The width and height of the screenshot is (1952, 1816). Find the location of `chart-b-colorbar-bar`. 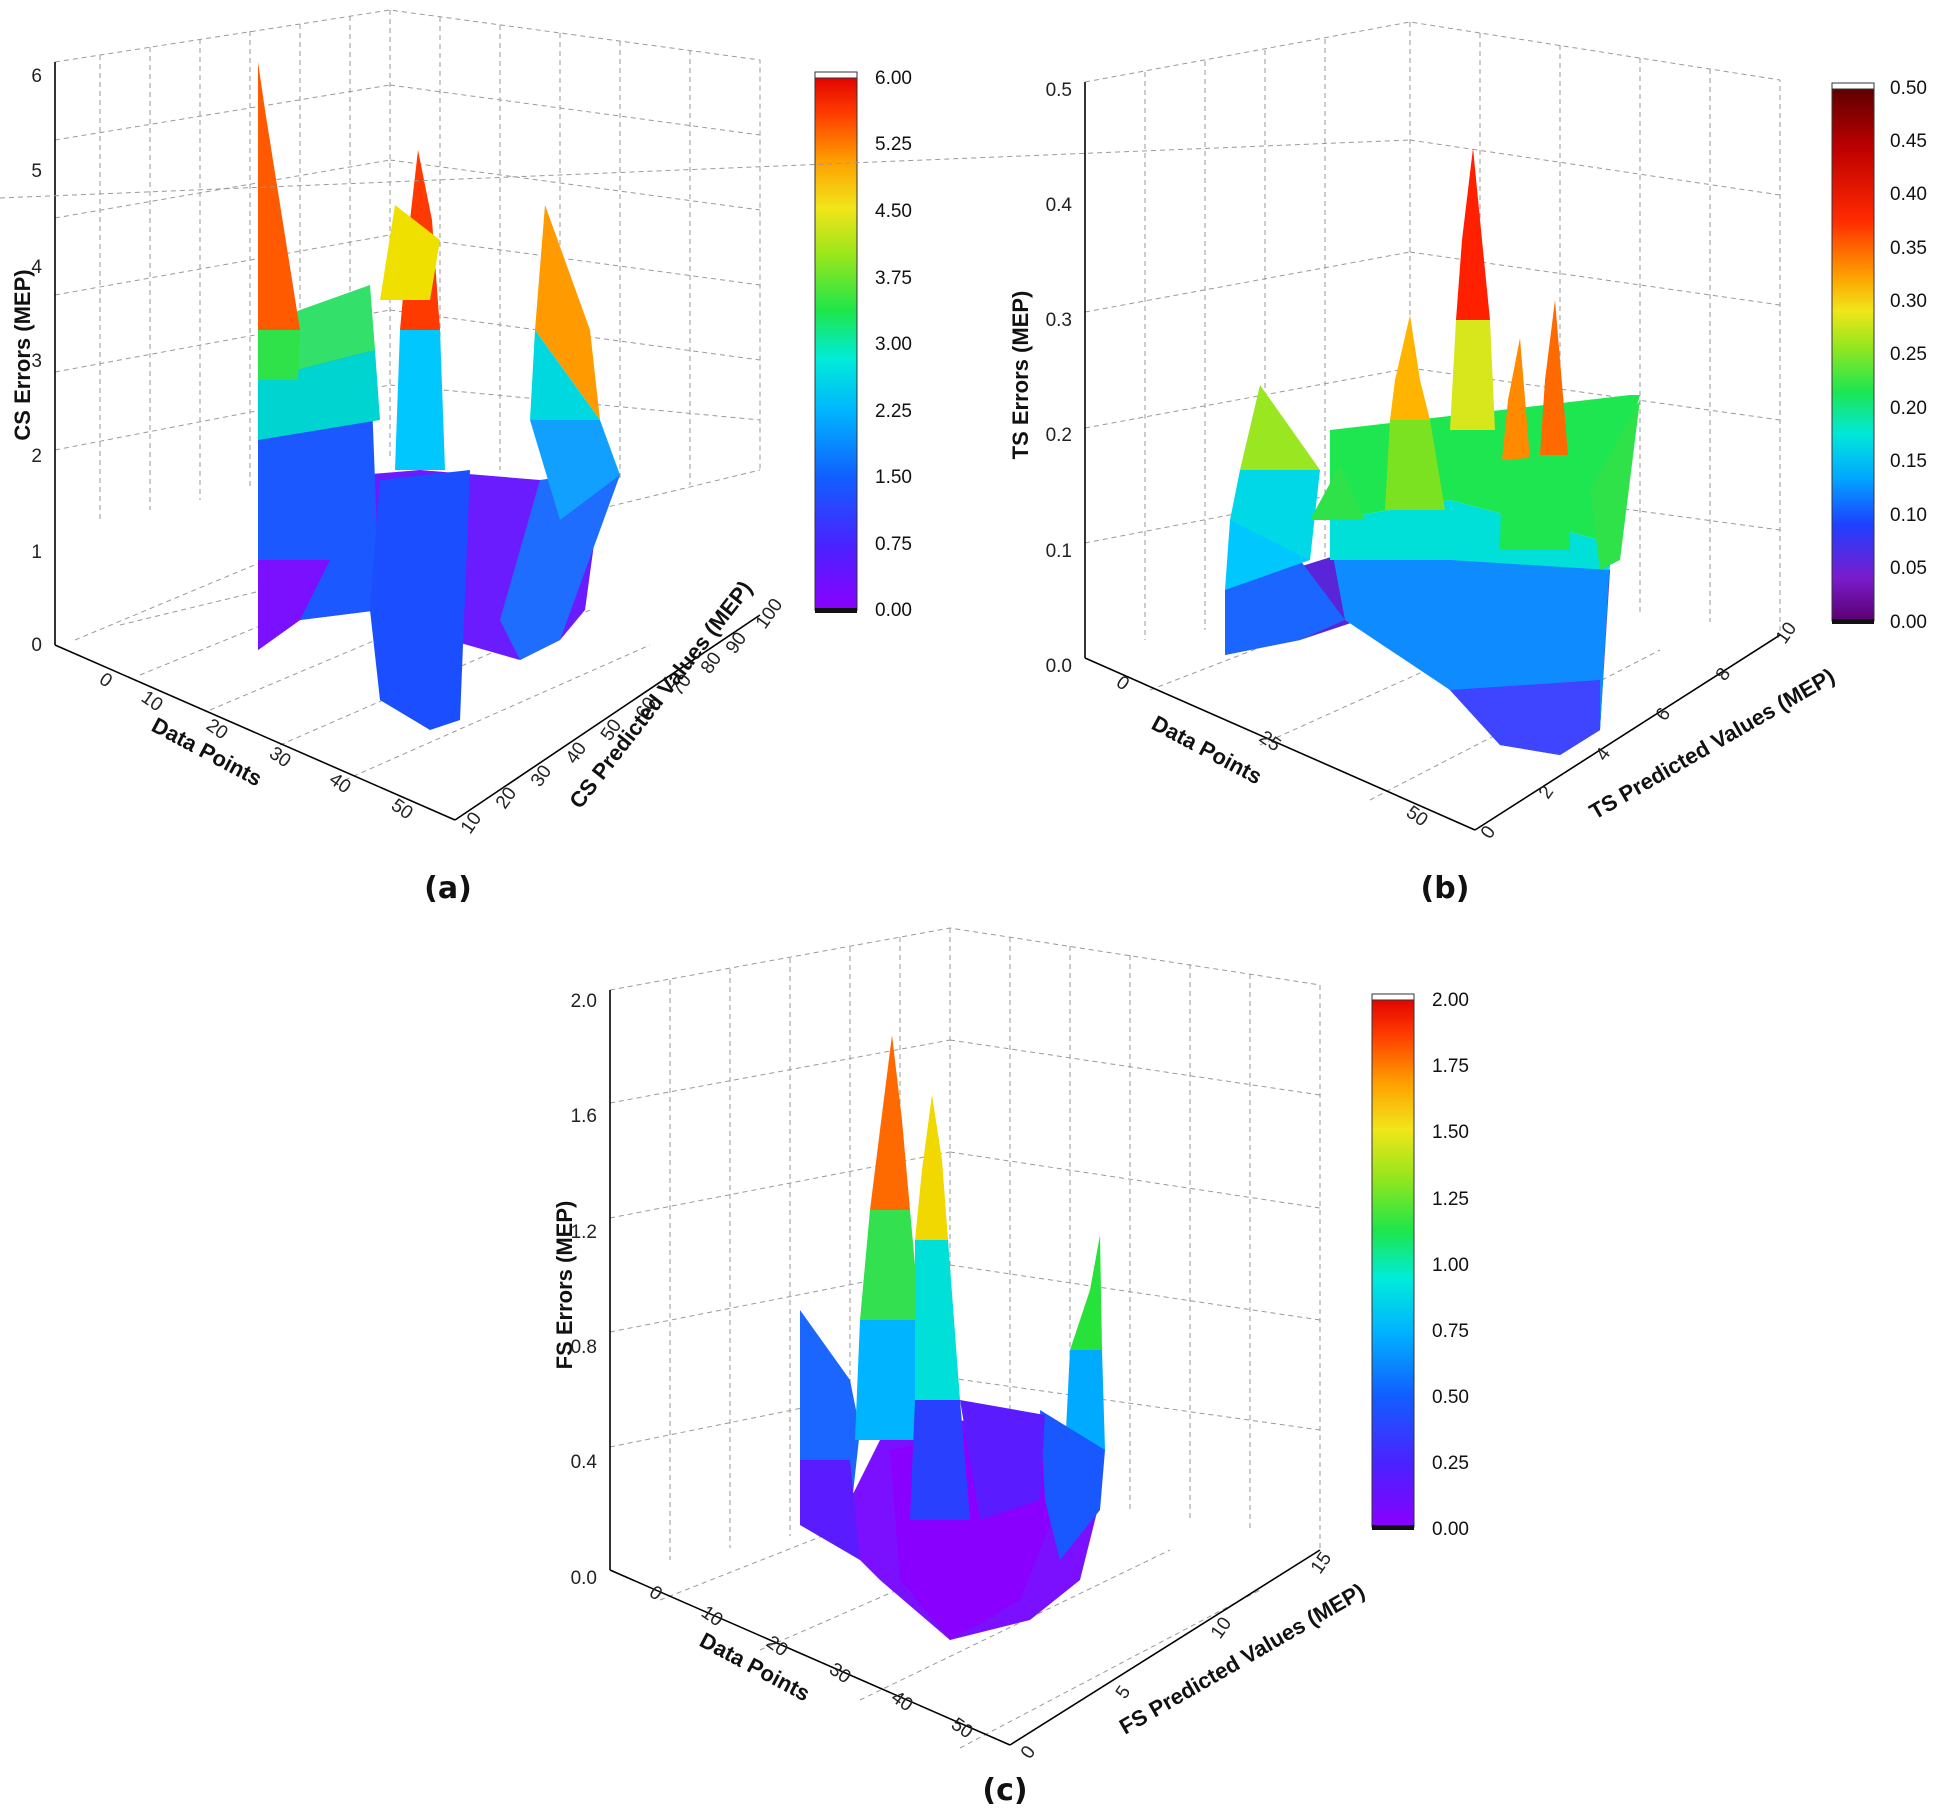

chart-b-colorbar-bar is located at coordinates (1853, 353).